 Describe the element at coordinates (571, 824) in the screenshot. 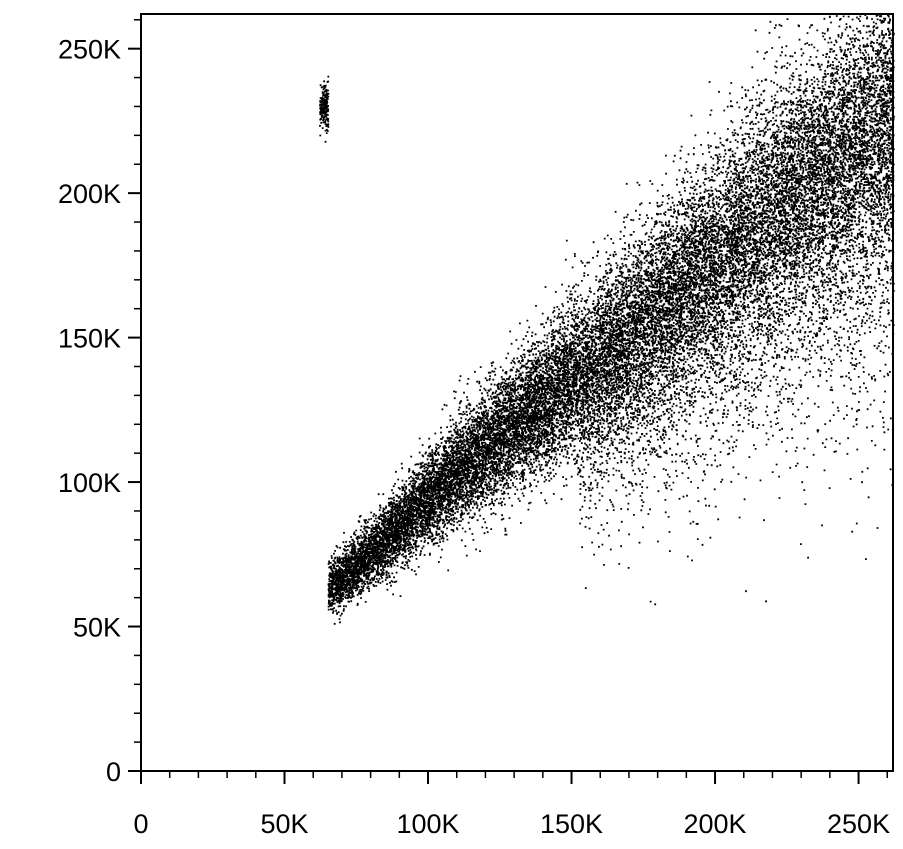

I see `x-tick-label: 150K` at that location.